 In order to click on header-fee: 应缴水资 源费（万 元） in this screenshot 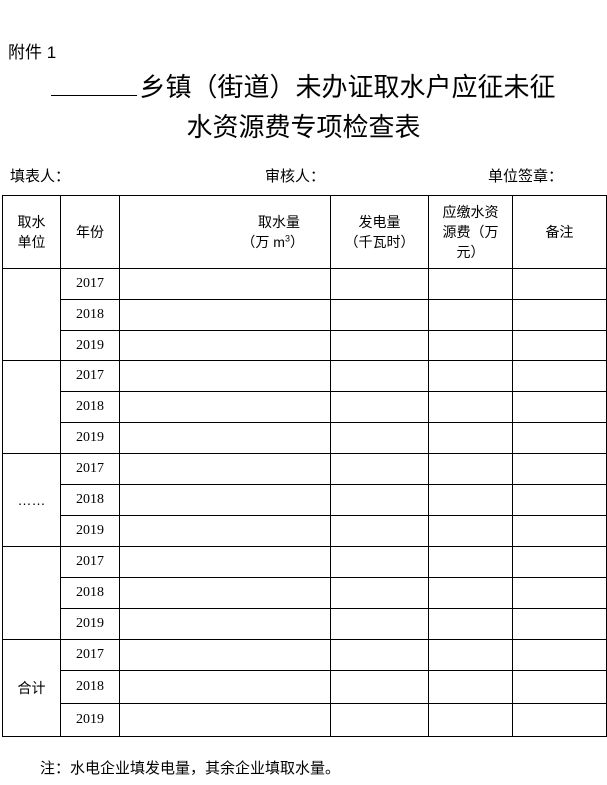, I will do `click(470, 232)`.